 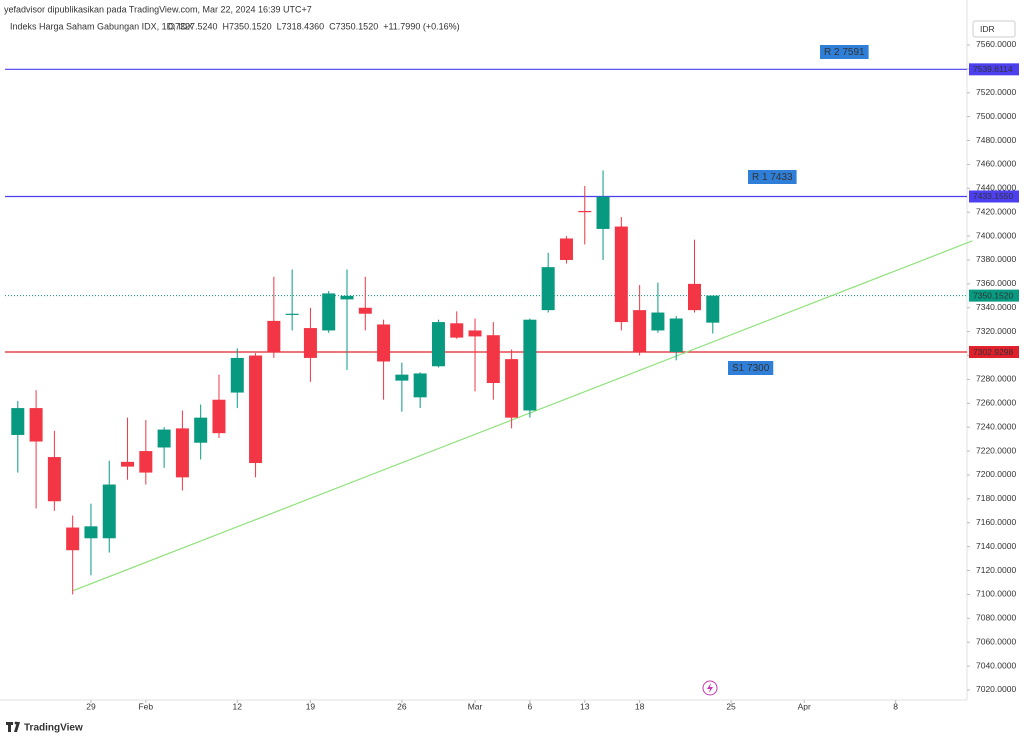 What do you see at coordinates (996, 450) in the screenshot?
I see `y-tick-label: 7220.0000` at bounding box center [996, 450].